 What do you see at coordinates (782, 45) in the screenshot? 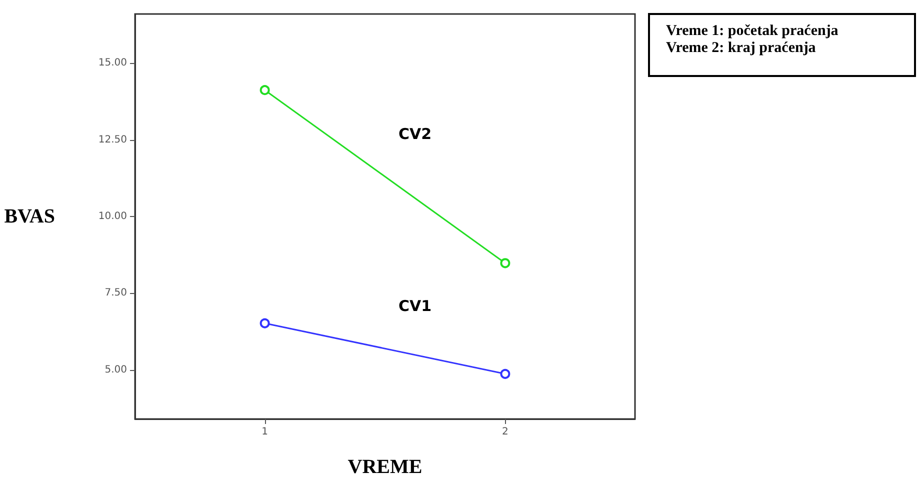
I see `text: Vreme 1: početak praćenja Vreme 2: kraj praćenja` at bounding box center [782, 45].